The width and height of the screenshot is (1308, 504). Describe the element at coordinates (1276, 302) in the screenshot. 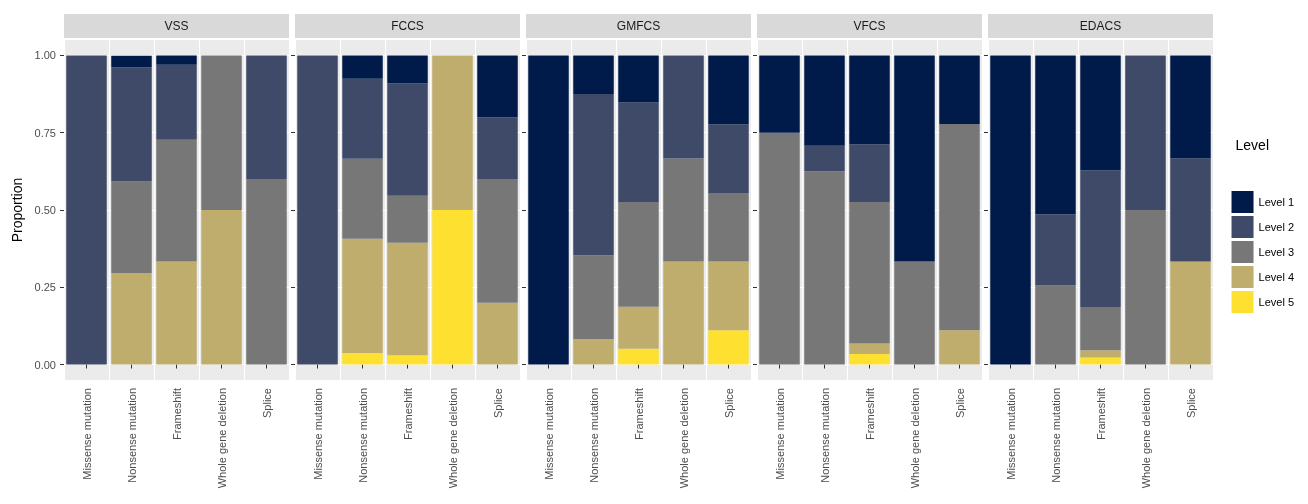

I see `legend-label: Level 5` at that location.